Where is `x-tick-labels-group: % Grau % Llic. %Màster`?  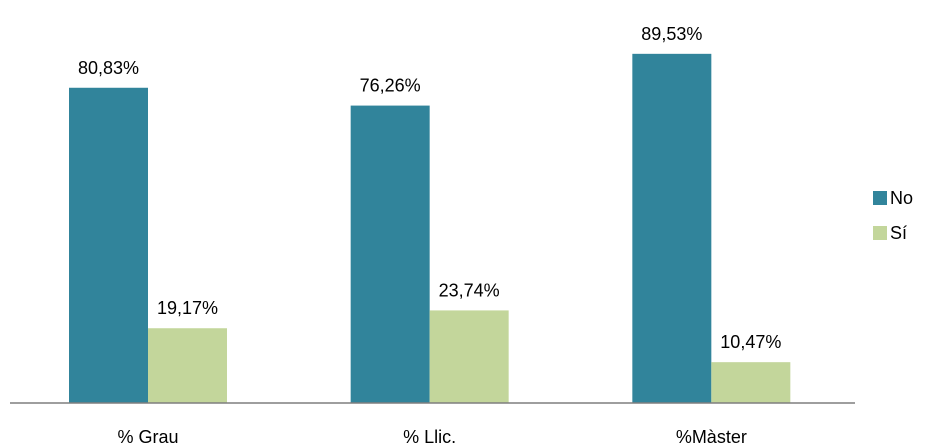 x-tick-labels-group: % Grau % Llic. %Màster is located at coordinates (431, 437).